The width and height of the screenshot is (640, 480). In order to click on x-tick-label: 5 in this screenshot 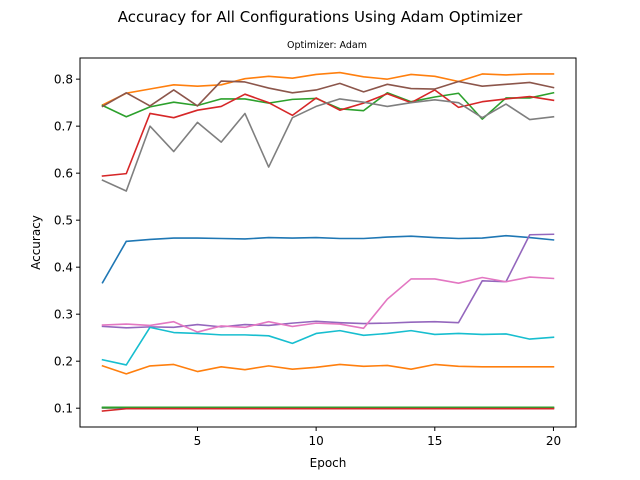, I will do `click(198, 441)`.